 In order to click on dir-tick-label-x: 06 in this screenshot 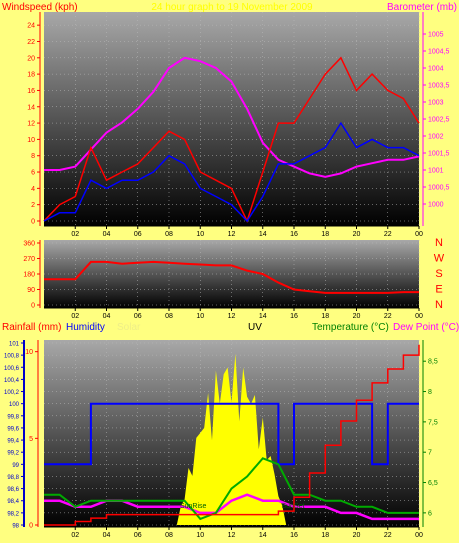, I will do `click(138, 316)`.